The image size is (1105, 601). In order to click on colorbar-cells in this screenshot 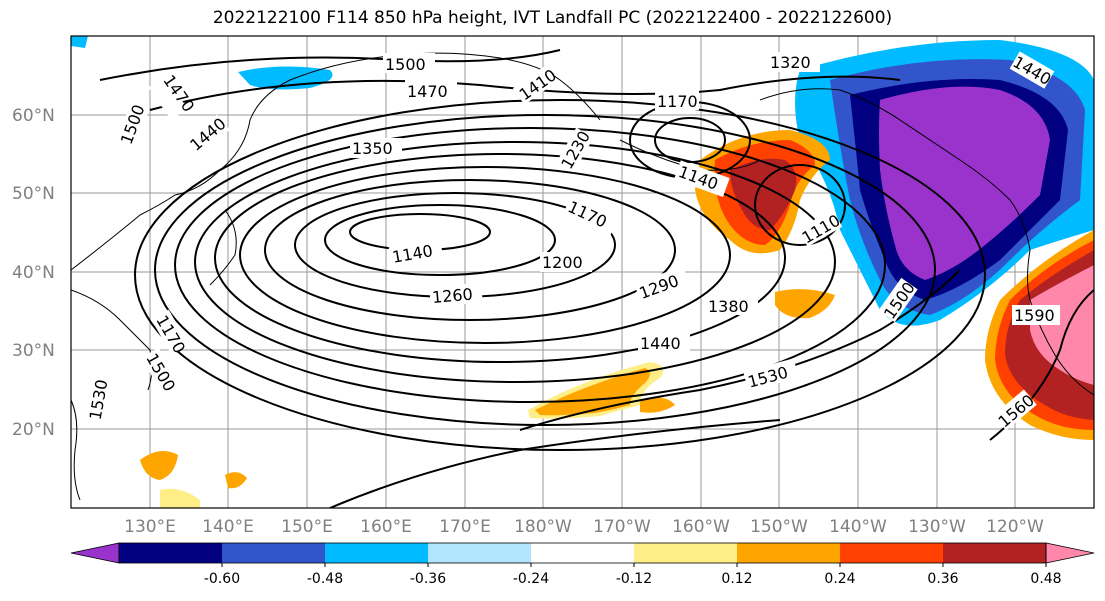, I will do `click(582, 553)`.